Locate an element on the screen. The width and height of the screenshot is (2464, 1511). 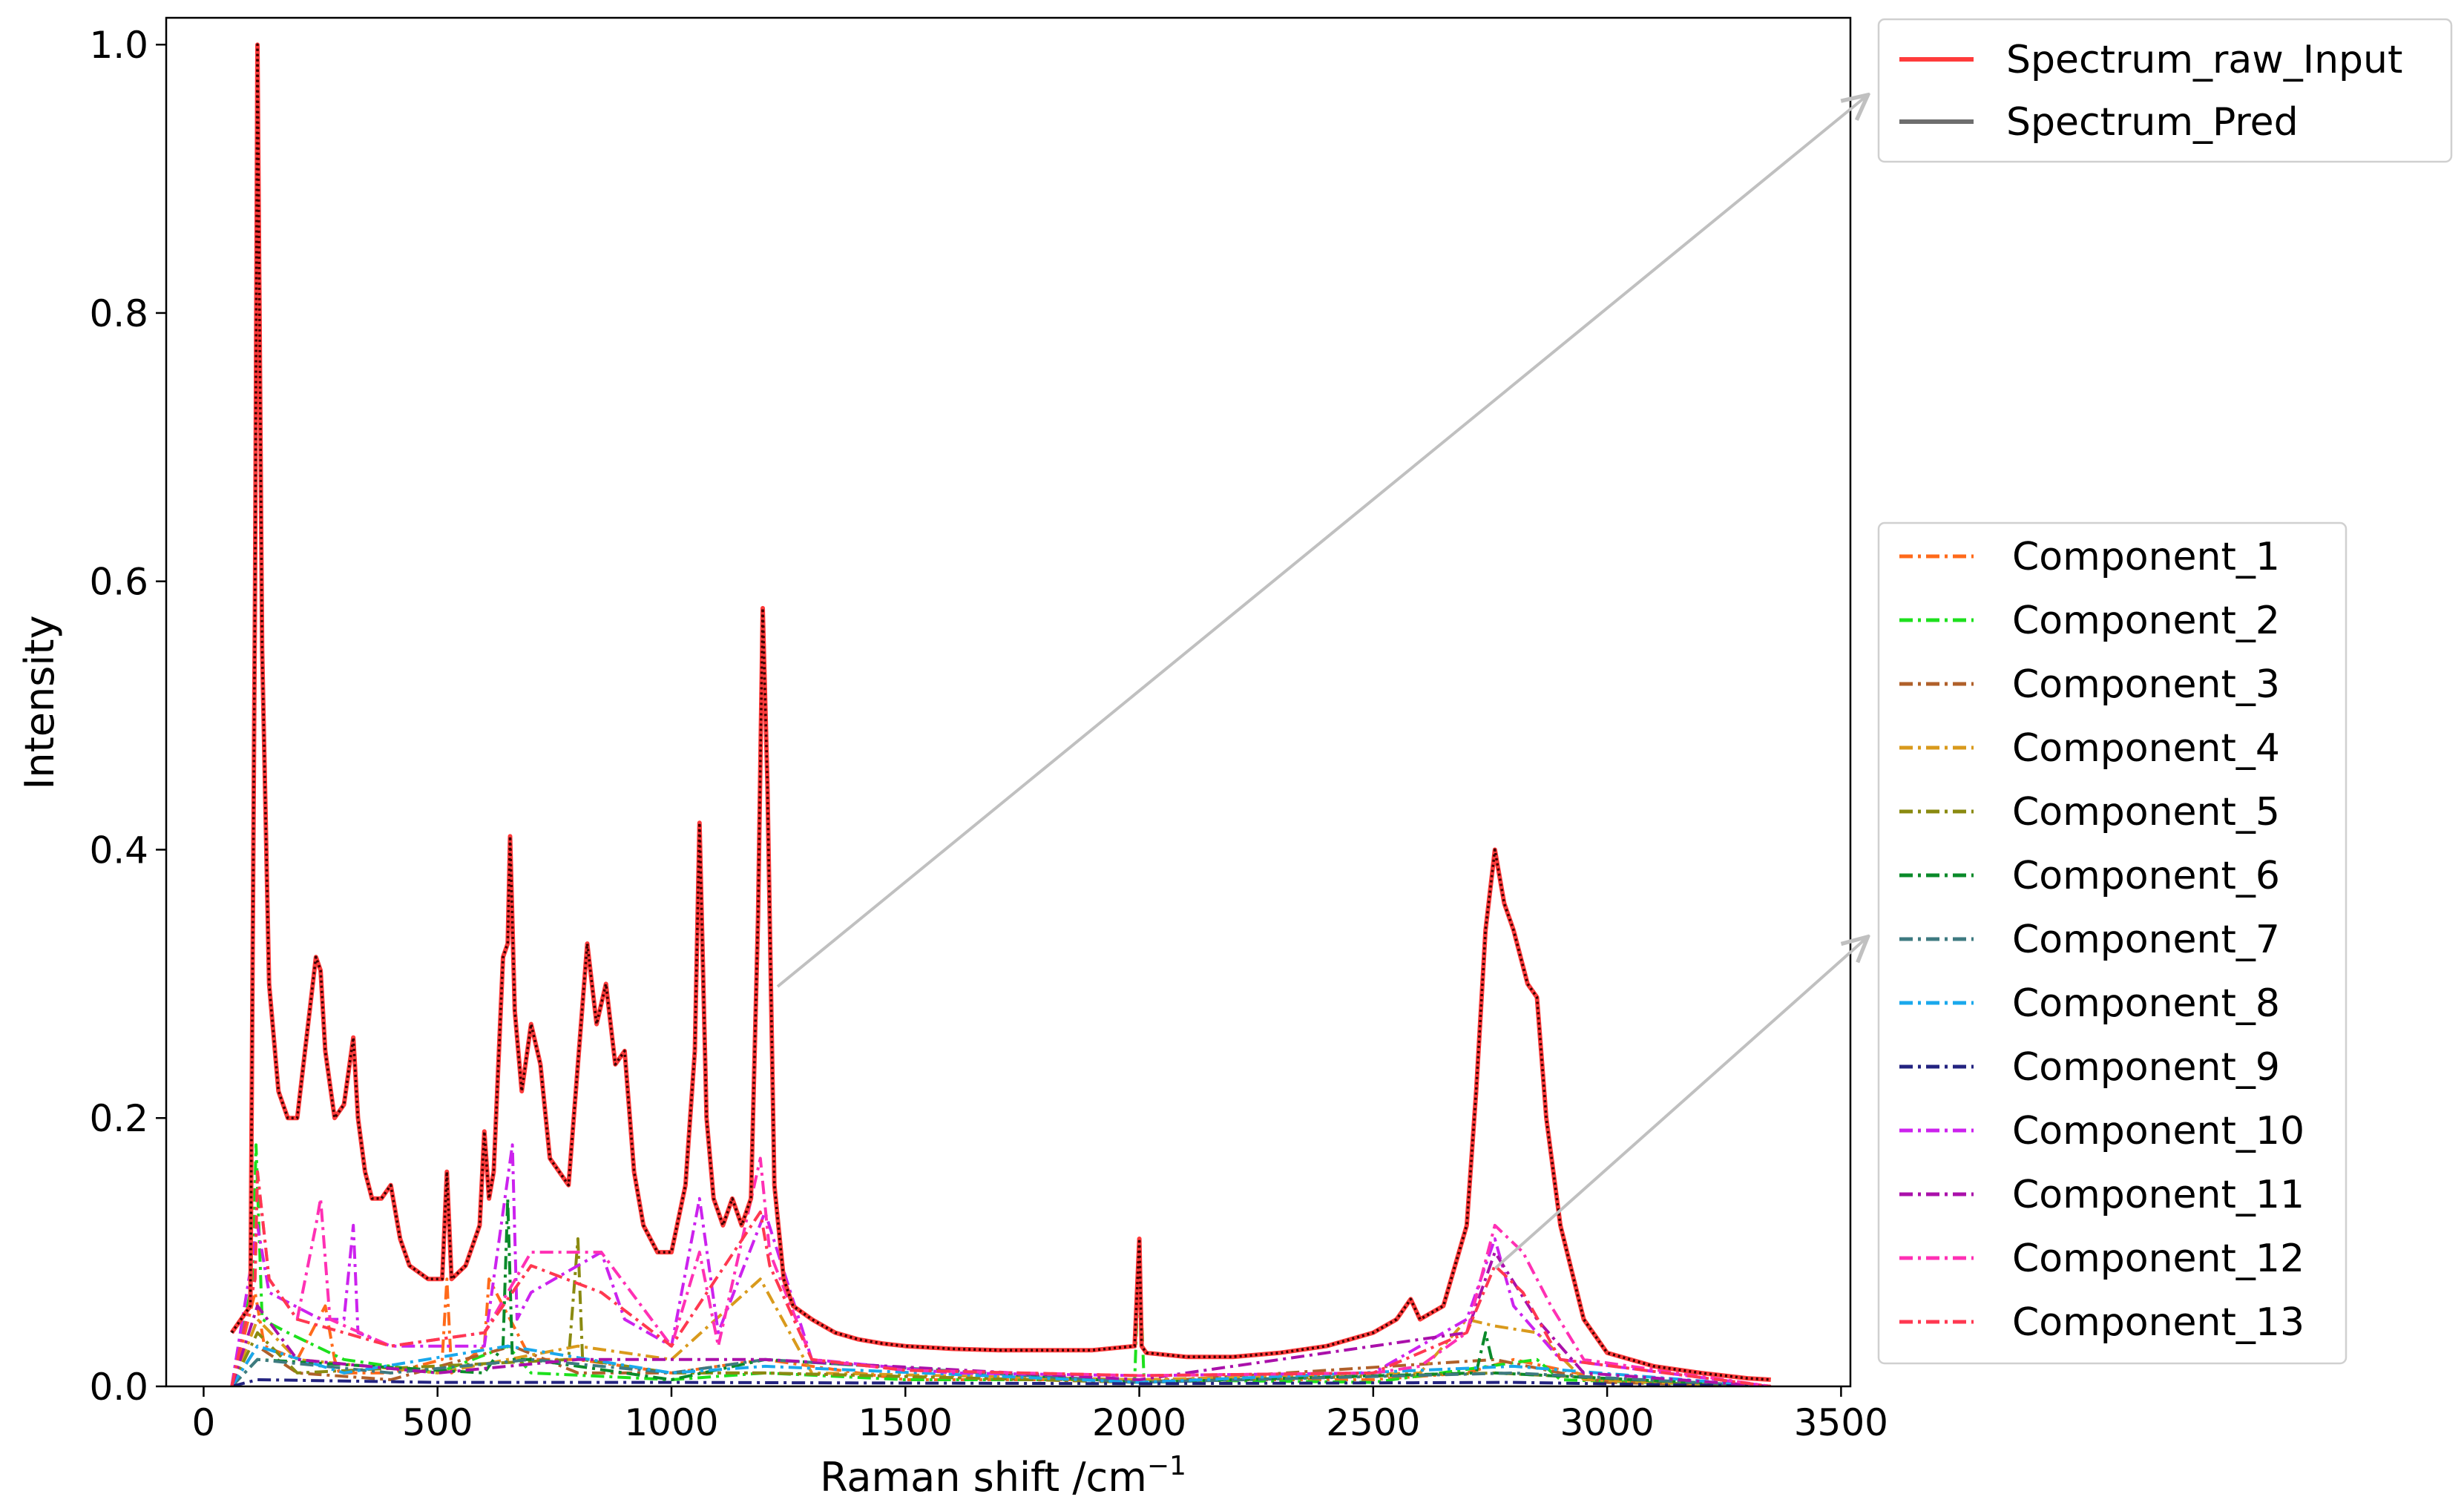
y-axis-label: Intensity is located at coordinates (39, 702).